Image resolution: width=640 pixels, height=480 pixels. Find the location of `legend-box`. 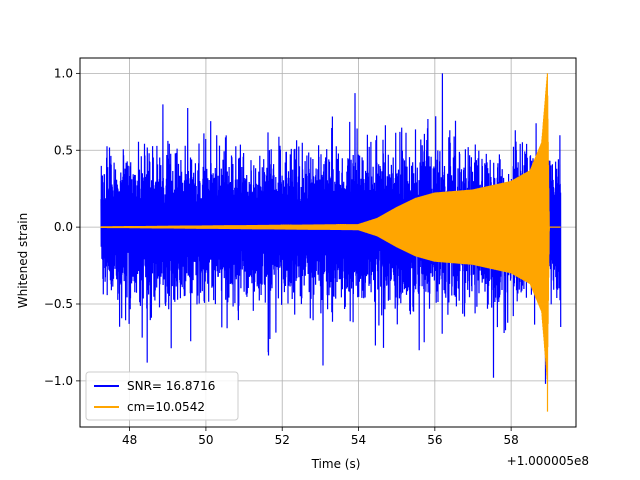

legend-box is located at coordinates (162, 396).